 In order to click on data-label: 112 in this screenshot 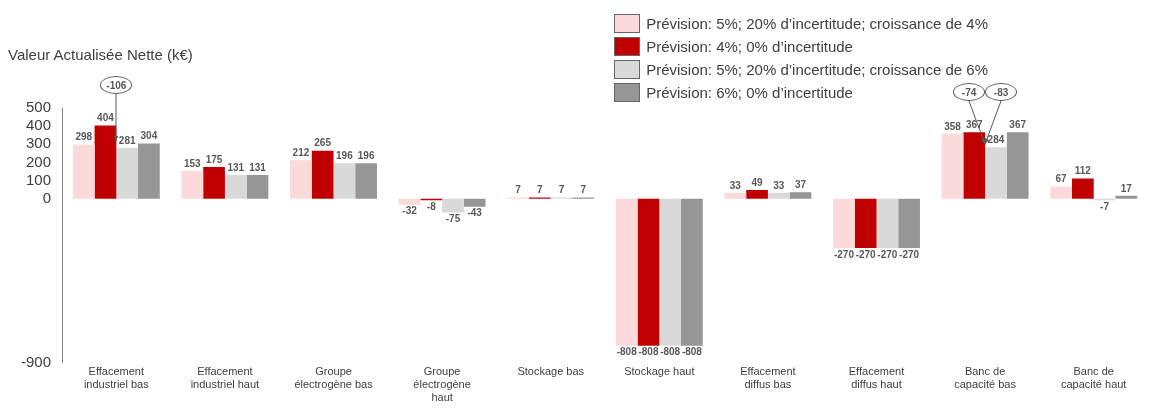, I will do `click(1083, 171)`.